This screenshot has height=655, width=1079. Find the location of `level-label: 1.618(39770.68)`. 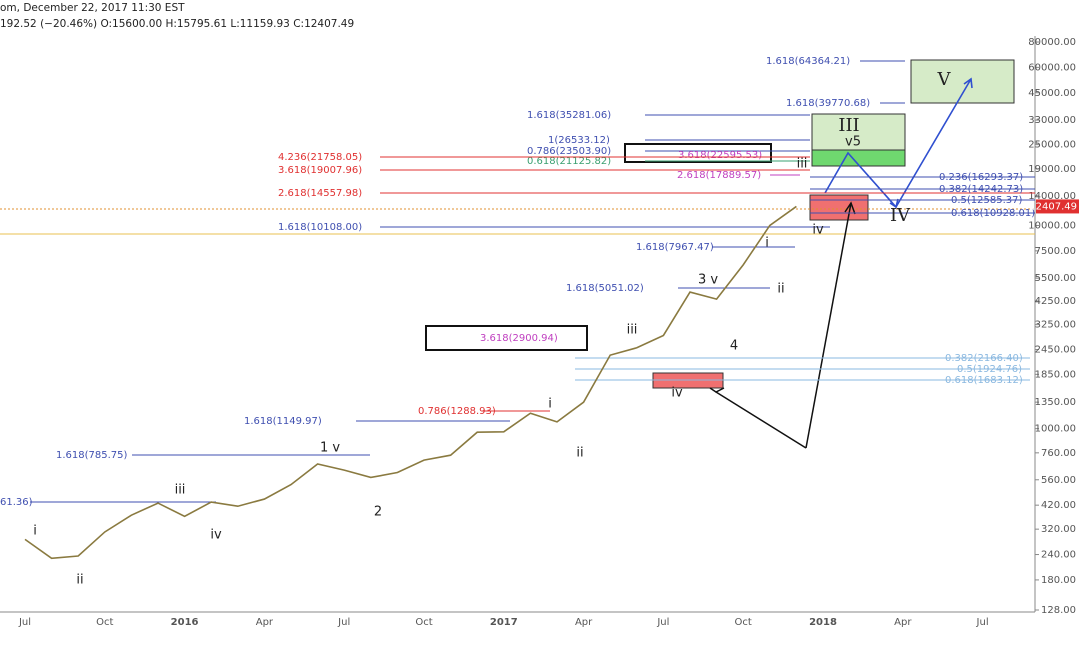

level-label: 1.618(39770.68) is located at coordinates (828, 103).